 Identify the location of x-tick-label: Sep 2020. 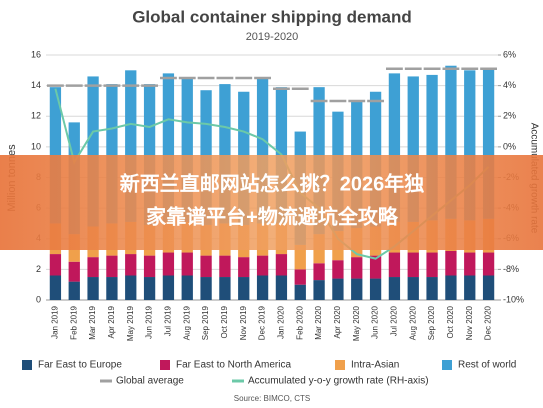
(431, 322).